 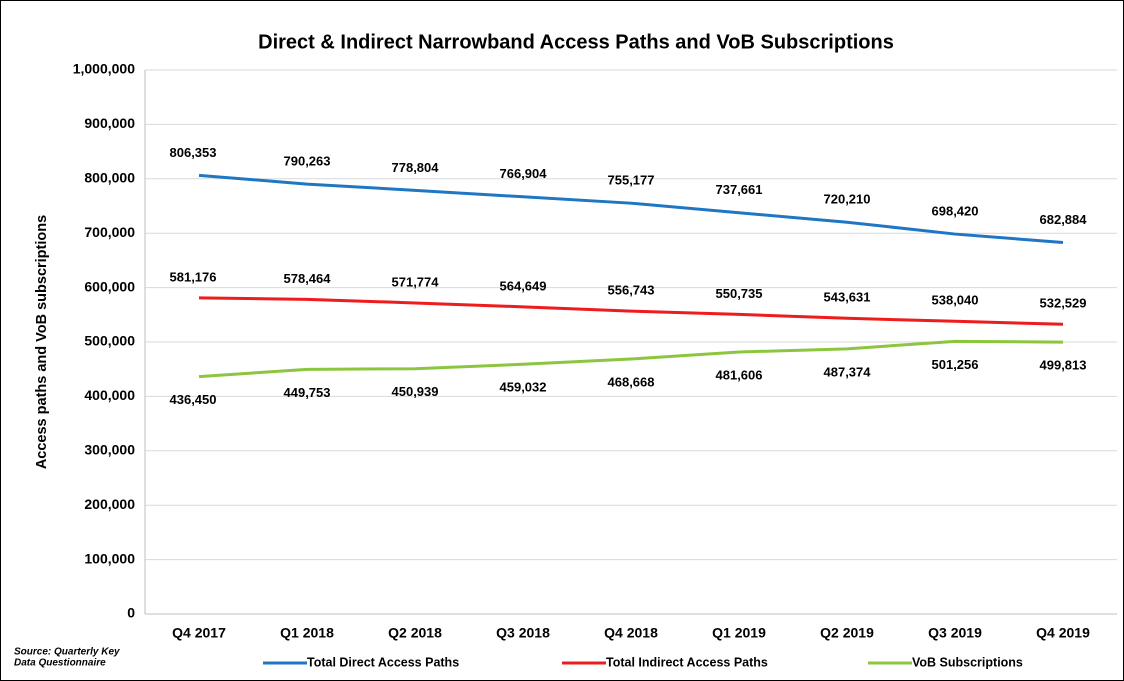 I want to click on data-label: 556,743, so click(x=631, y=290).